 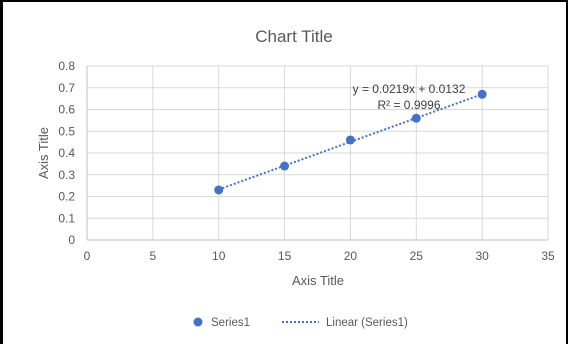 What do you see at coordinates (351, 256) in the screenshot?
I see `x-tick-label: 20` at bounding box center [351, 256].